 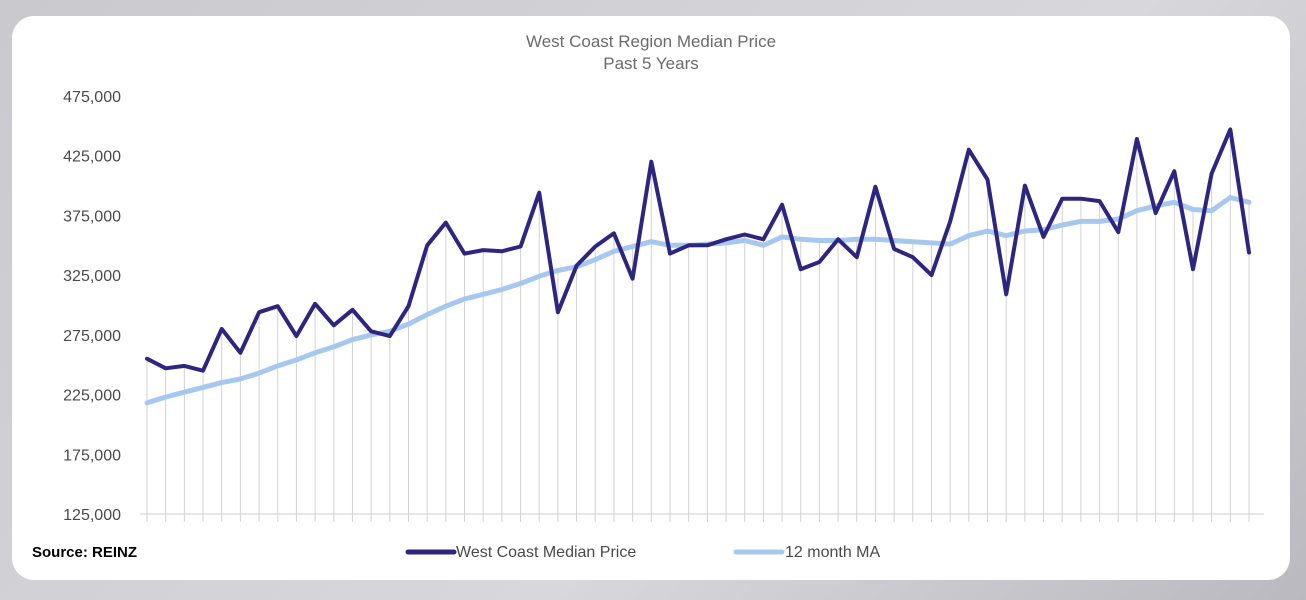 What do you see at coordinates (92, 97) in the screenshot?
I see `y-tick-label: 475,000` at bounding box center [92, 97].